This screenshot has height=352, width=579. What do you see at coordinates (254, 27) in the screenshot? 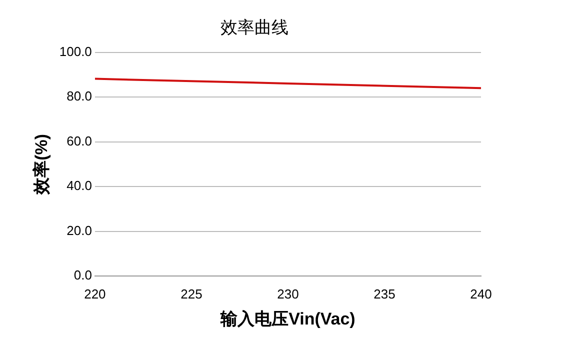
I see `chart-title: 效率曲线` at bounding box center [254, 27].